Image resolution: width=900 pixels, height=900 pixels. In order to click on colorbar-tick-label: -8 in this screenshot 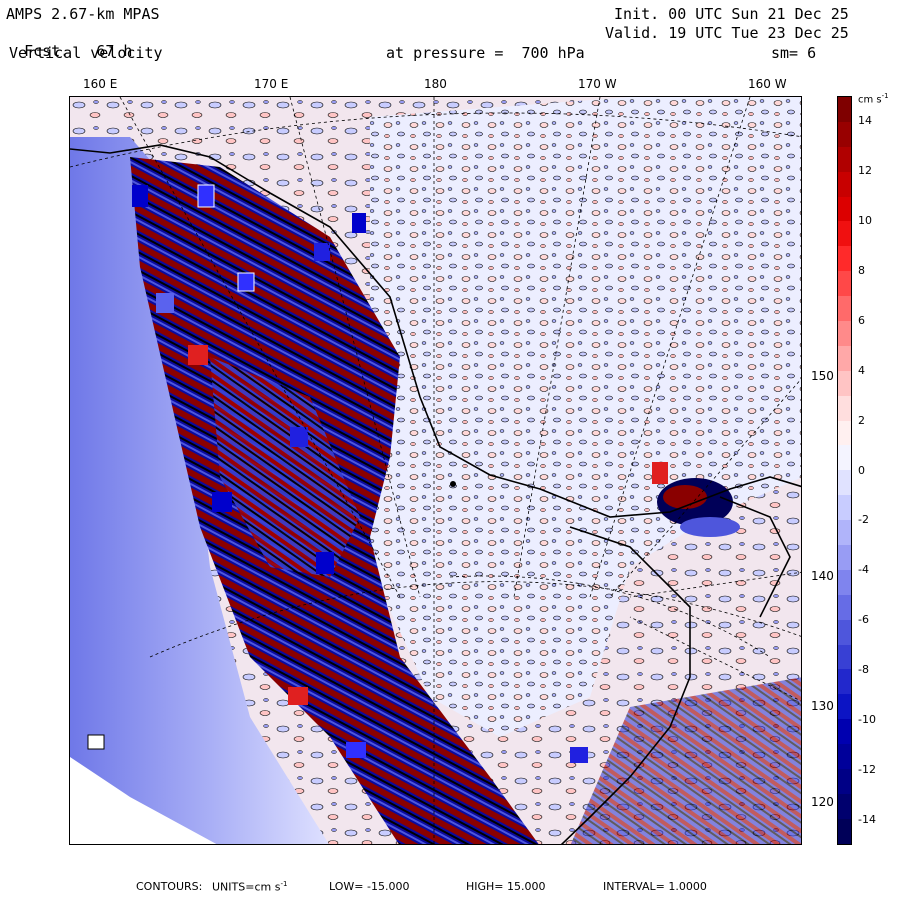, I will do `click(863, 670)`.